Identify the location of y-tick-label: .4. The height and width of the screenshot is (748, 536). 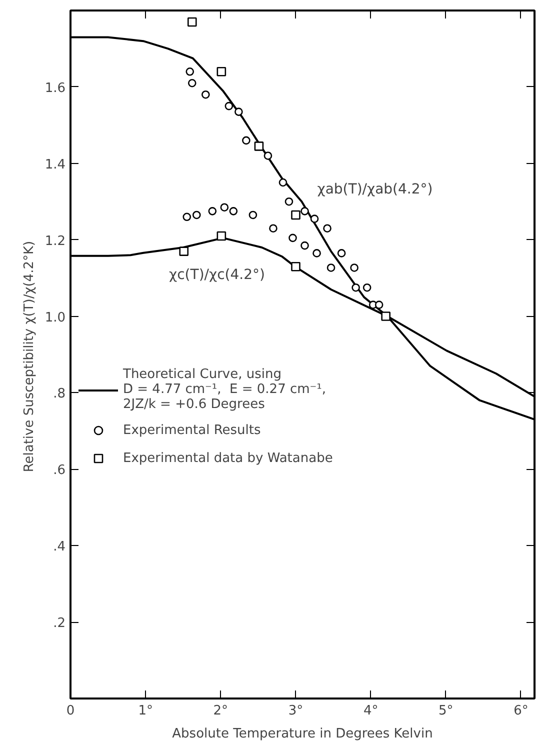
(59, 547).